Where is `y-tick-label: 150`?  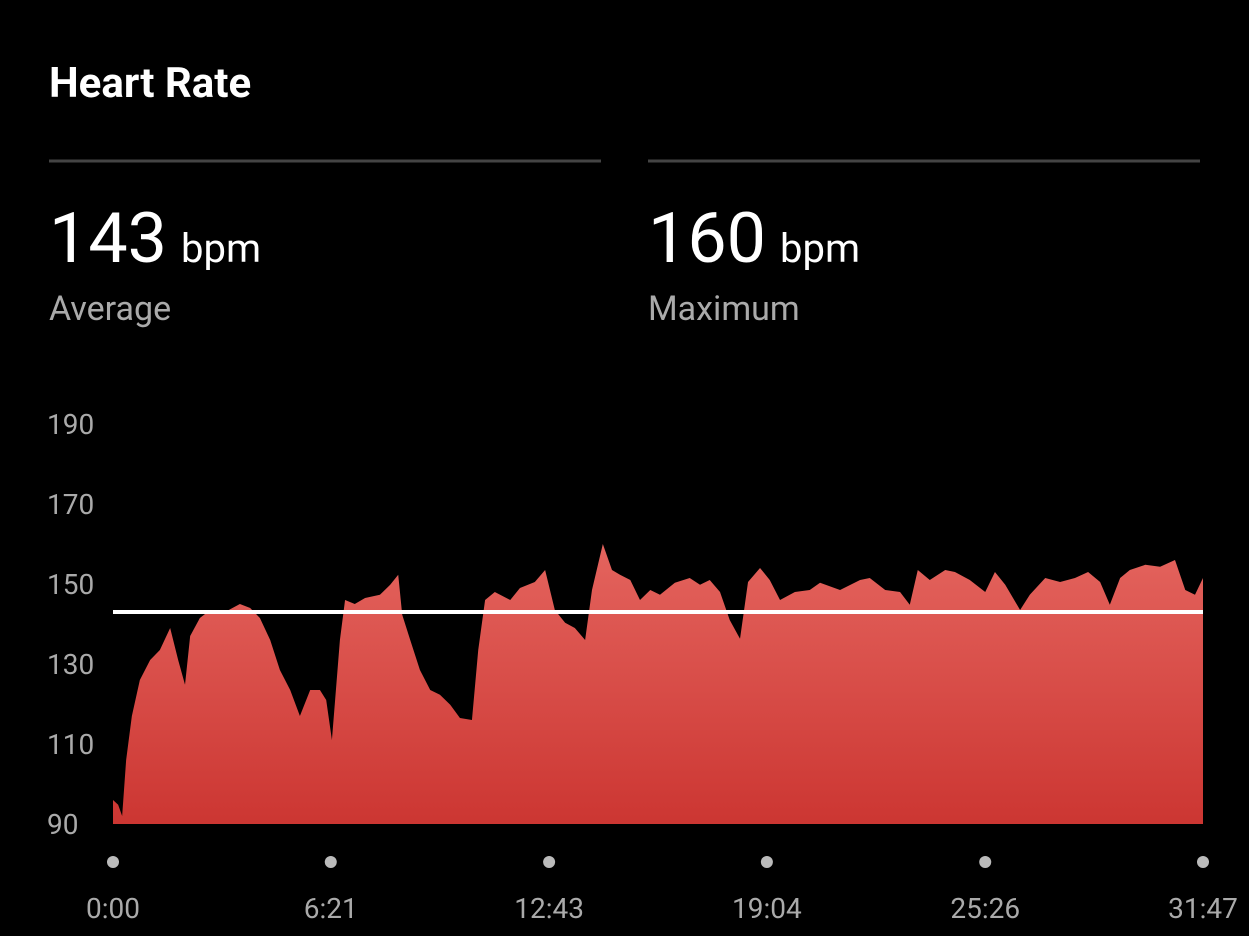 y-tick-label: 150 is located at coordinates (70, 584).